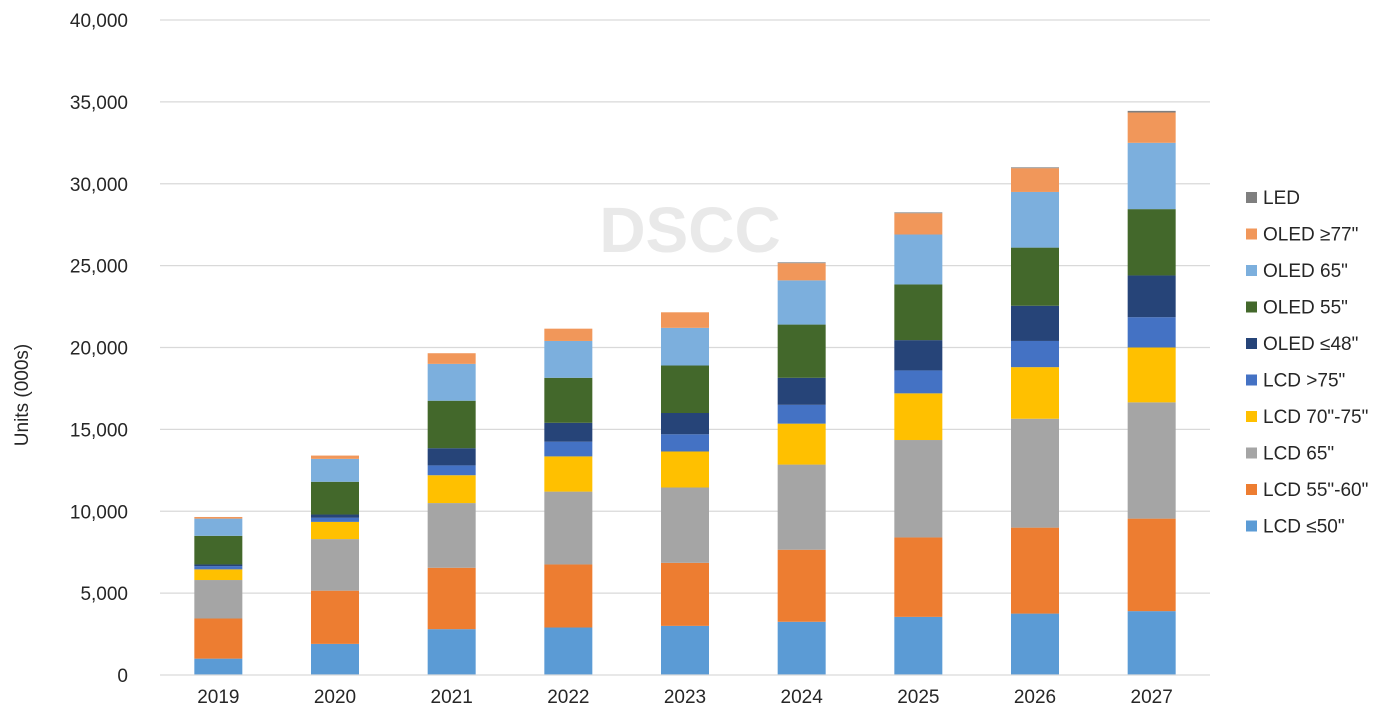 Image resolution: width=1400 pixels, height=714 pixels. I want to click on x-tick-label: 2021, so click(452, 697).